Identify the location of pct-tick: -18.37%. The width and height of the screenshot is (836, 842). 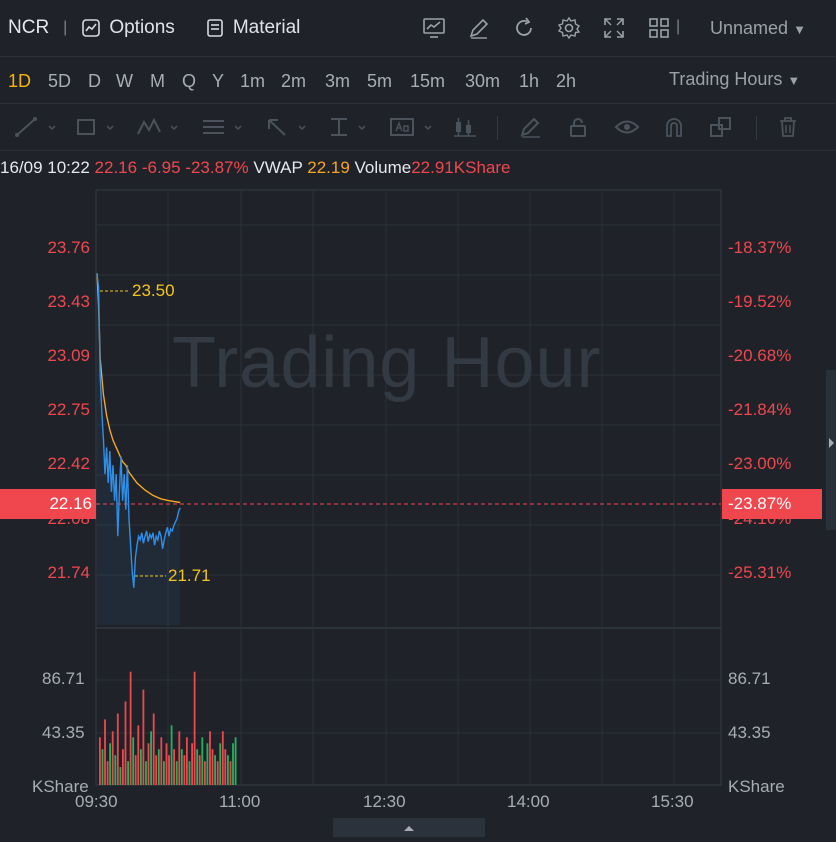
(760, 247).